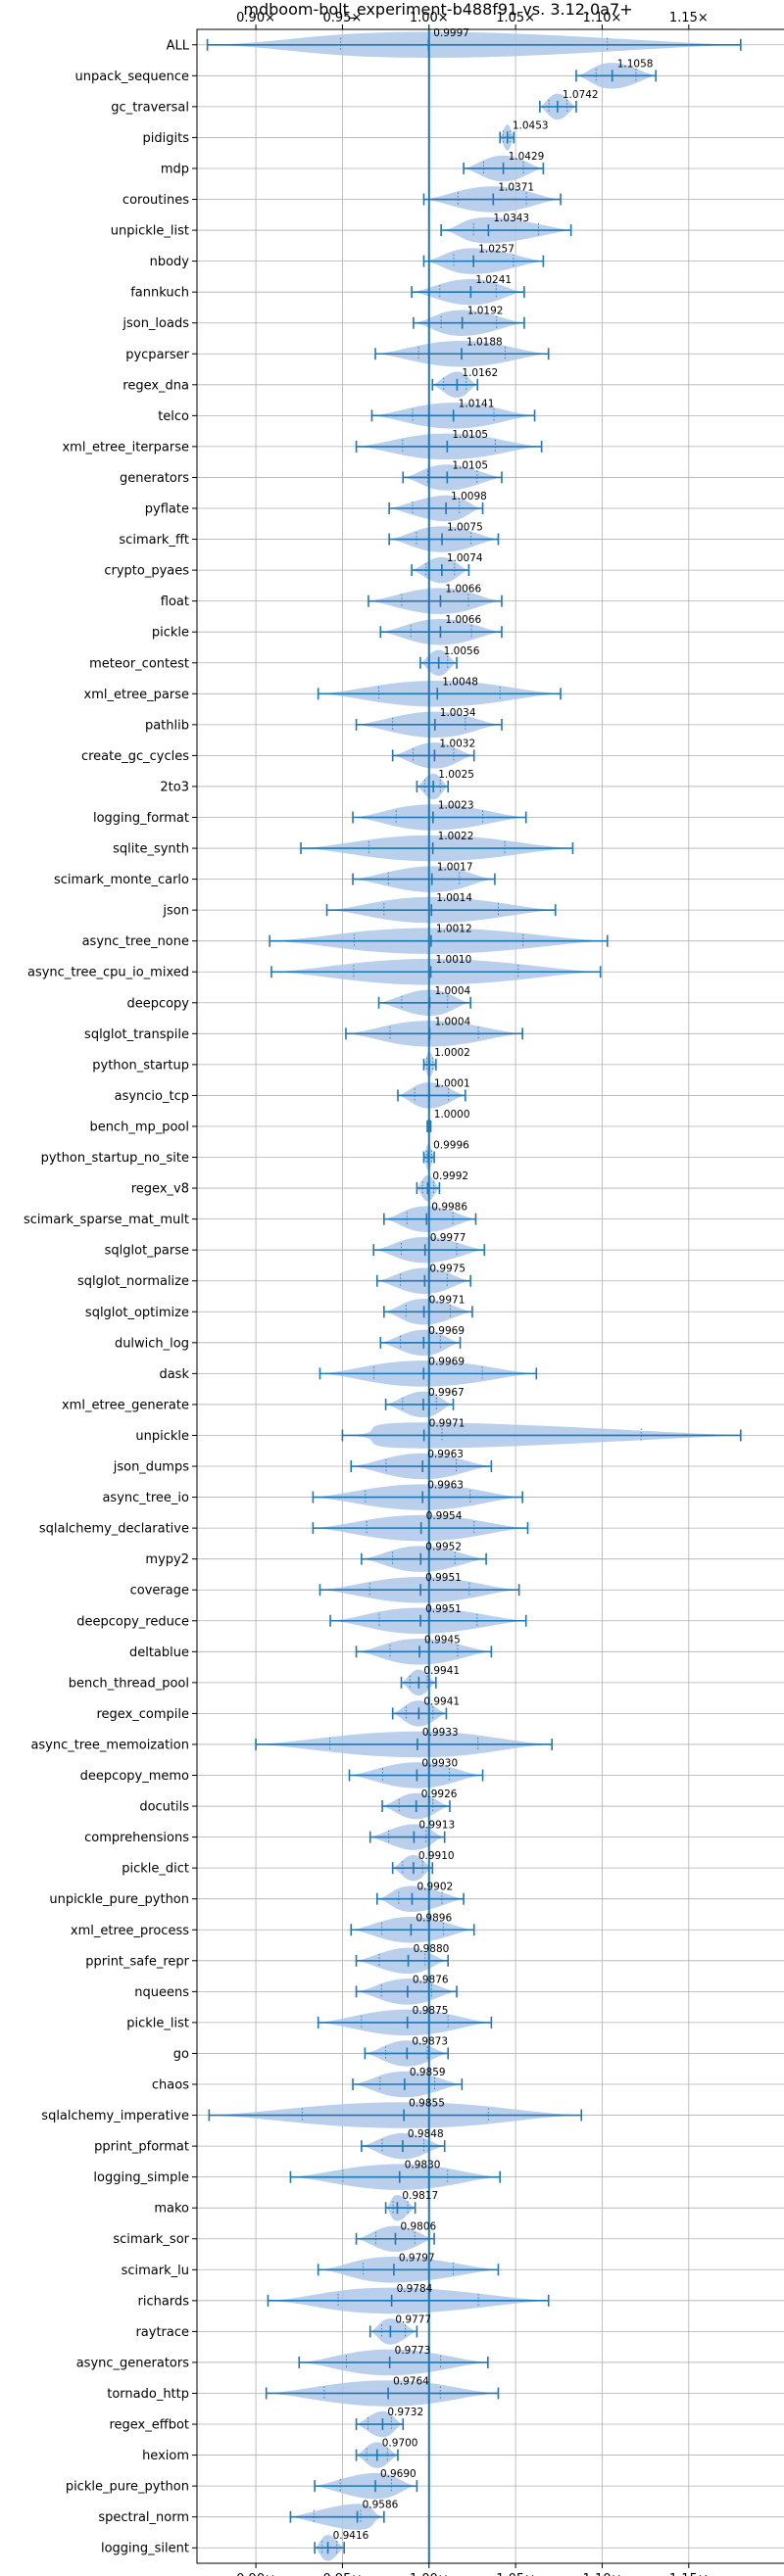  Describe the element at coordinates (146, 571) in the screenshot. I see `benchmark-label: crypto_pyaes` at that location.